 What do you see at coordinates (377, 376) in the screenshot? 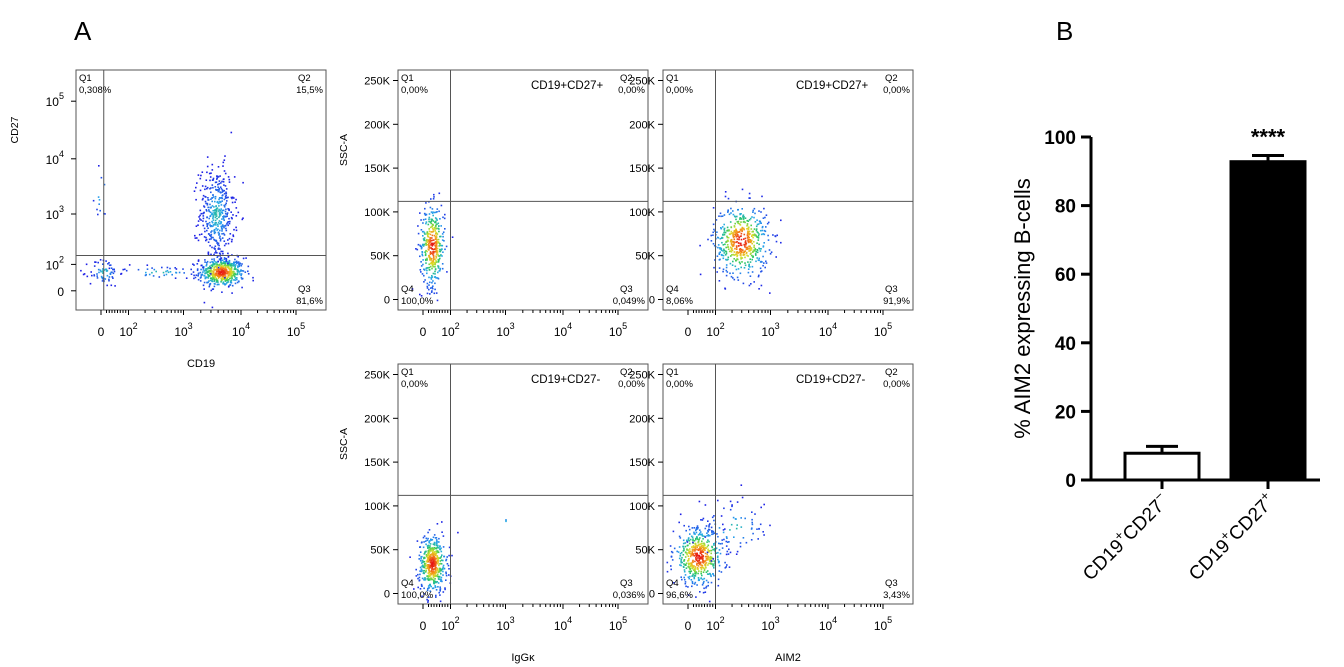
I see `y-tick-label: 250K` at bounding box center [377, 376].